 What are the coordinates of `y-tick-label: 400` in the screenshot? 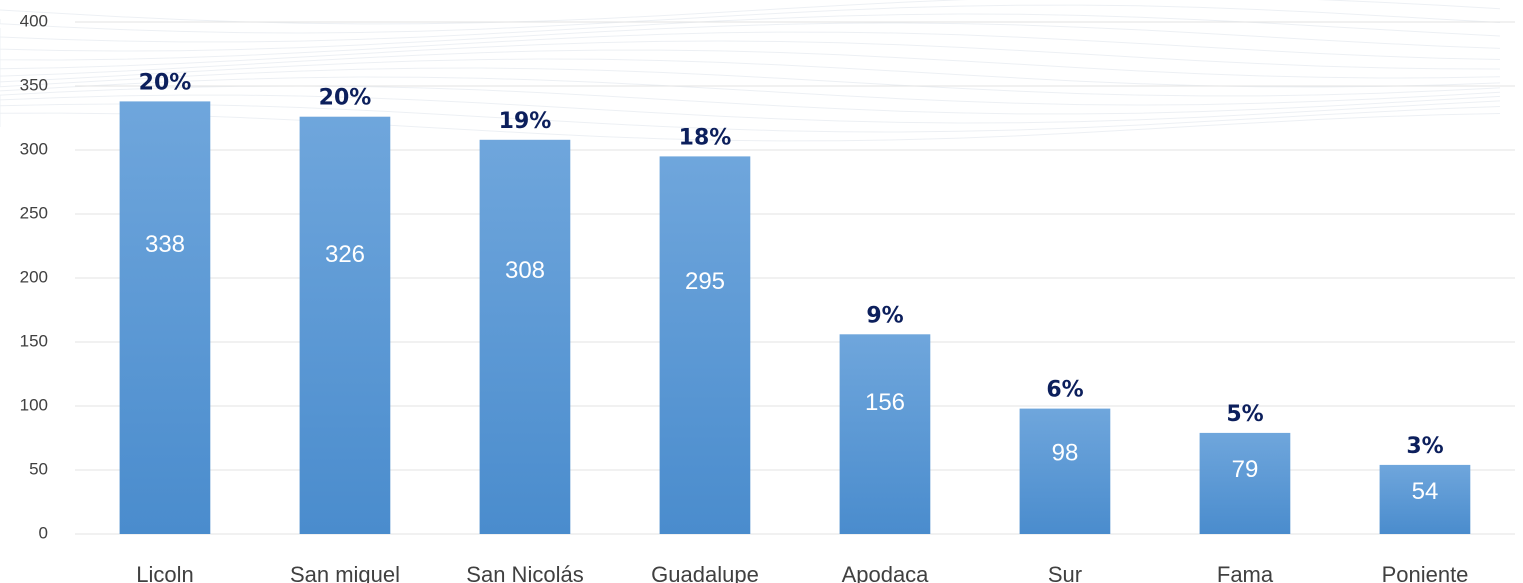 It's located at (34, 20).